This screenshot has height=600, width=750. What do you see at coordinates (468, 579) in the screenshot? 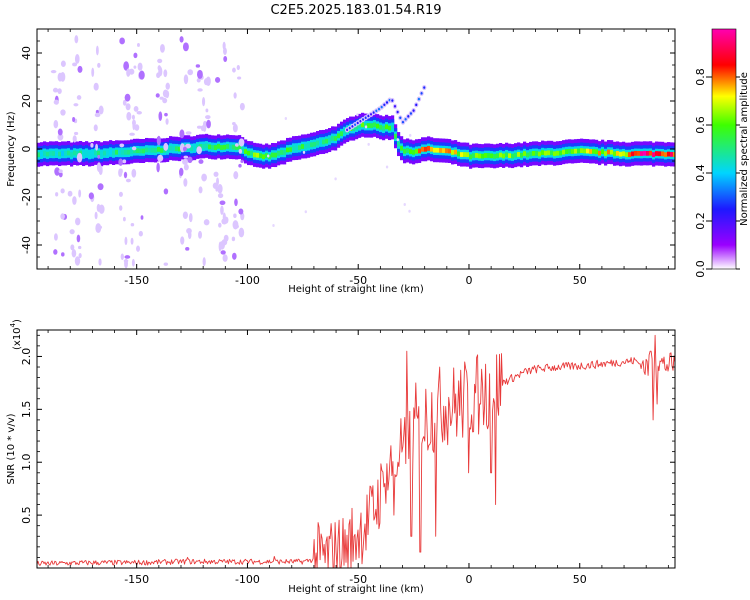
I see `x-tick-label: 0` at bounding box center [468, 579].